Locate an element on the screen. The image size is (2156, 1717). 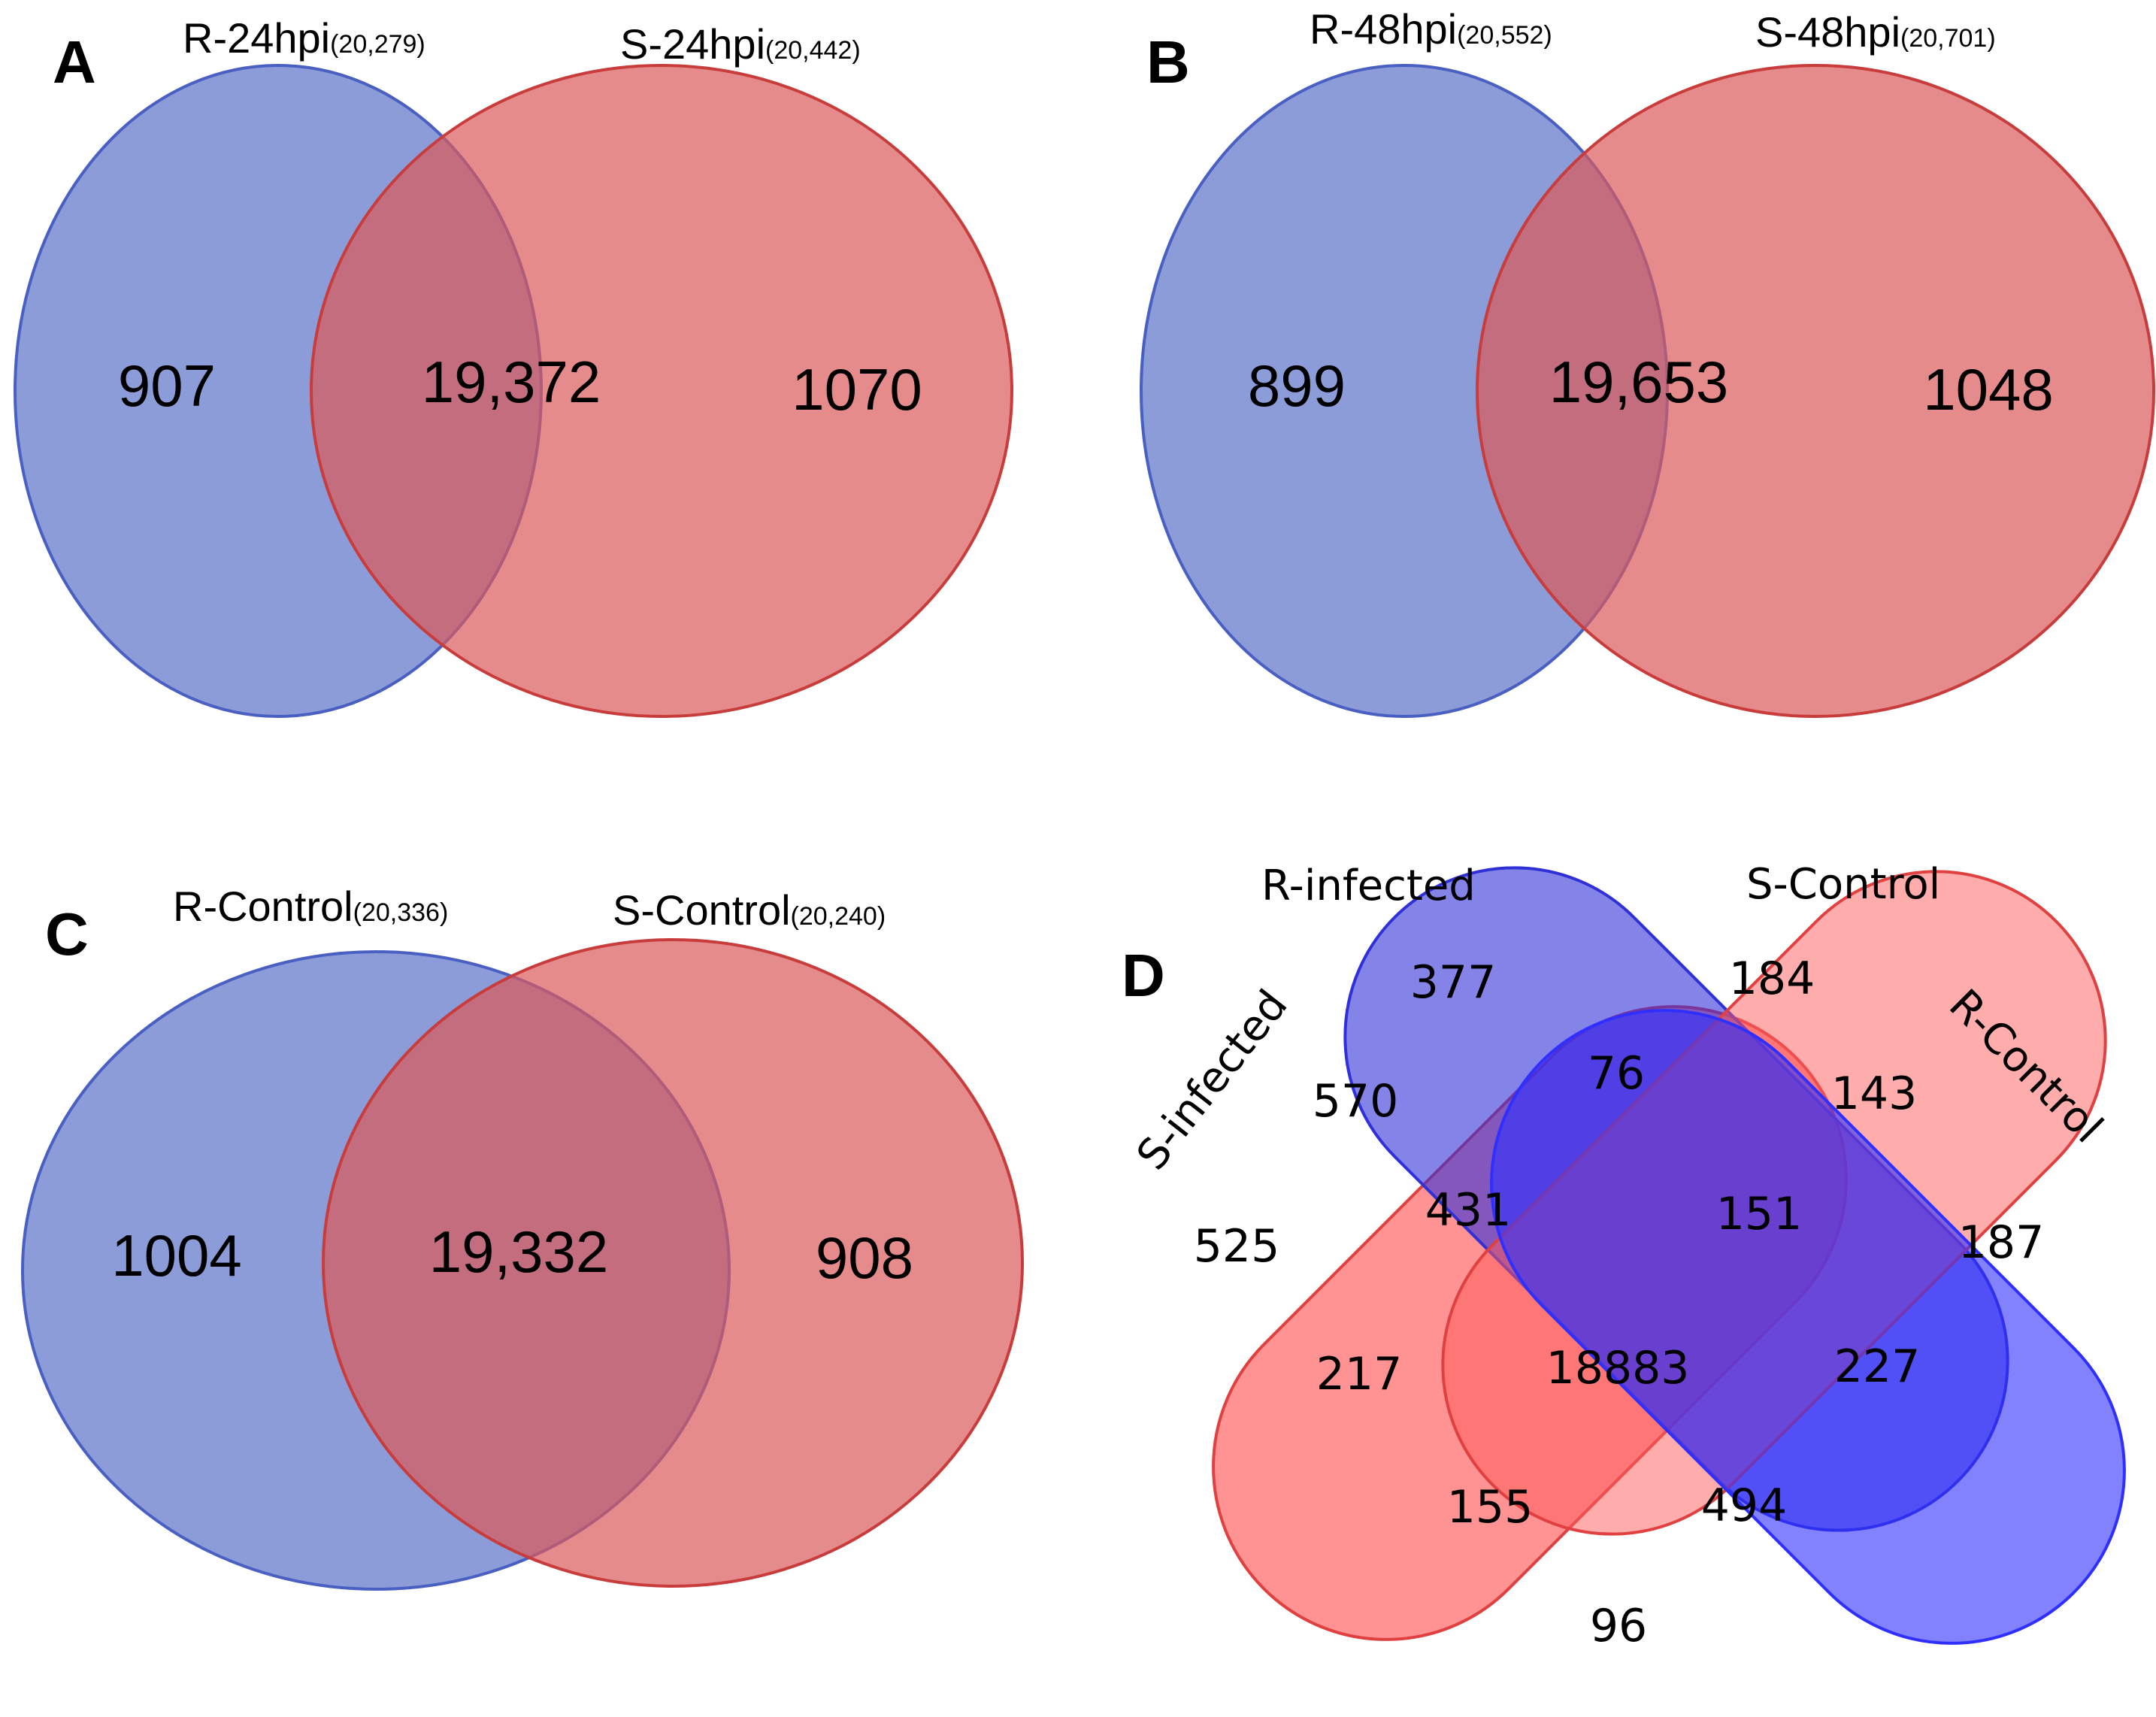
d-count-s-inf-r-inf-r-ctrl: 227 is located at coordinates (1877, 1366).